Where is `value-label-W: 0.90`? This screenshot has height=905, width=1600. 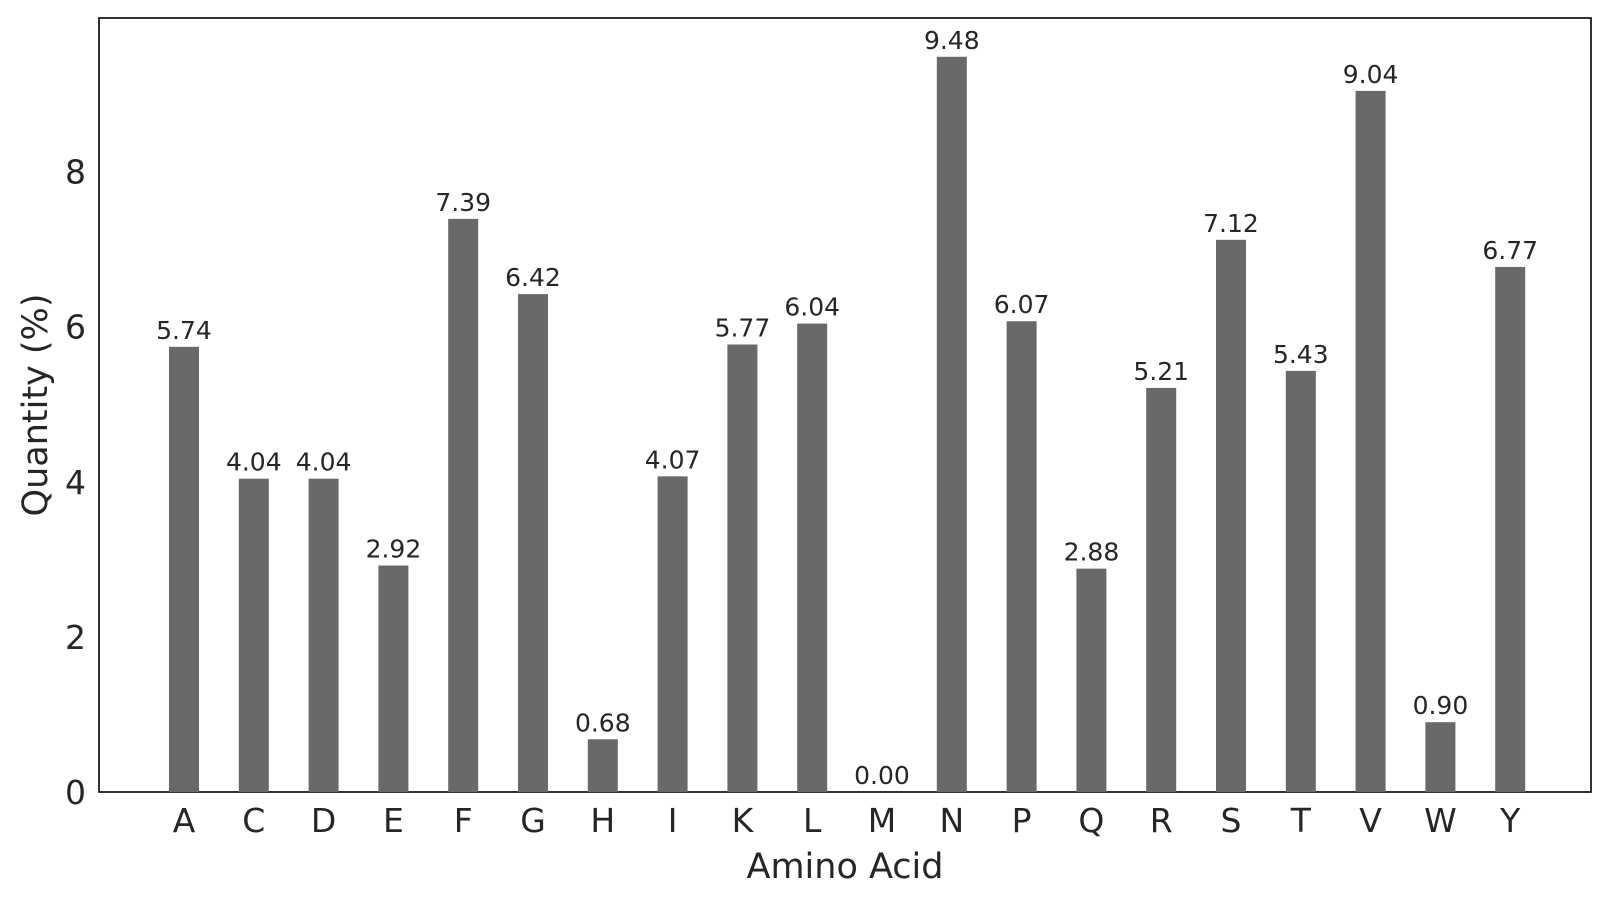 value-label-W: 0.90 is located at coordinates (1441, 705).